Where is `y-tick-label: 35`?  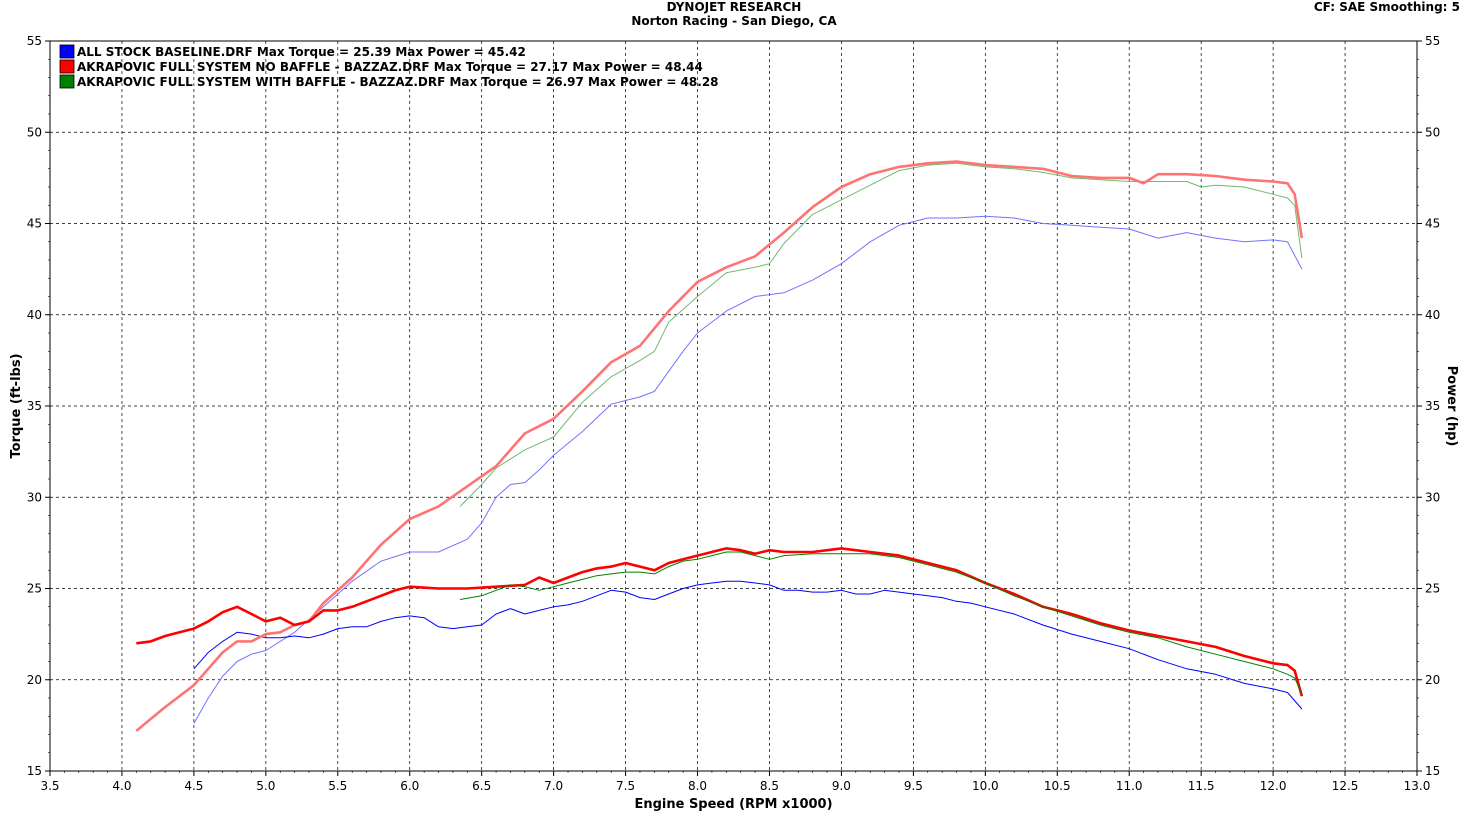 y-tick-label: 35 is located at coordinates (34, 406).